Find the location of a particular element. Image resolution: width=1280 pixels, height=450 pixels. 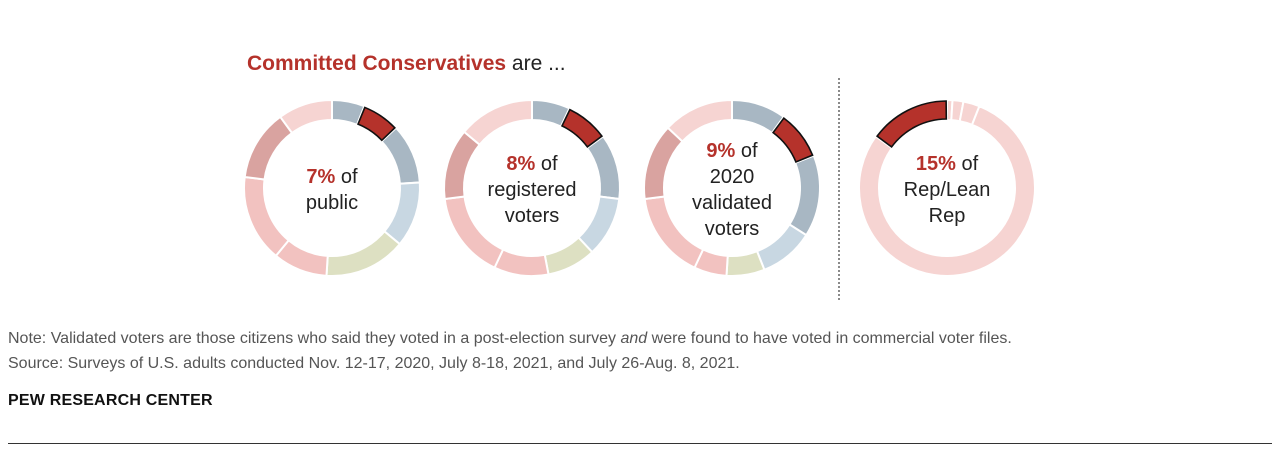

title-highlight: Committed Conservatives is located at coordinates (377, 63).